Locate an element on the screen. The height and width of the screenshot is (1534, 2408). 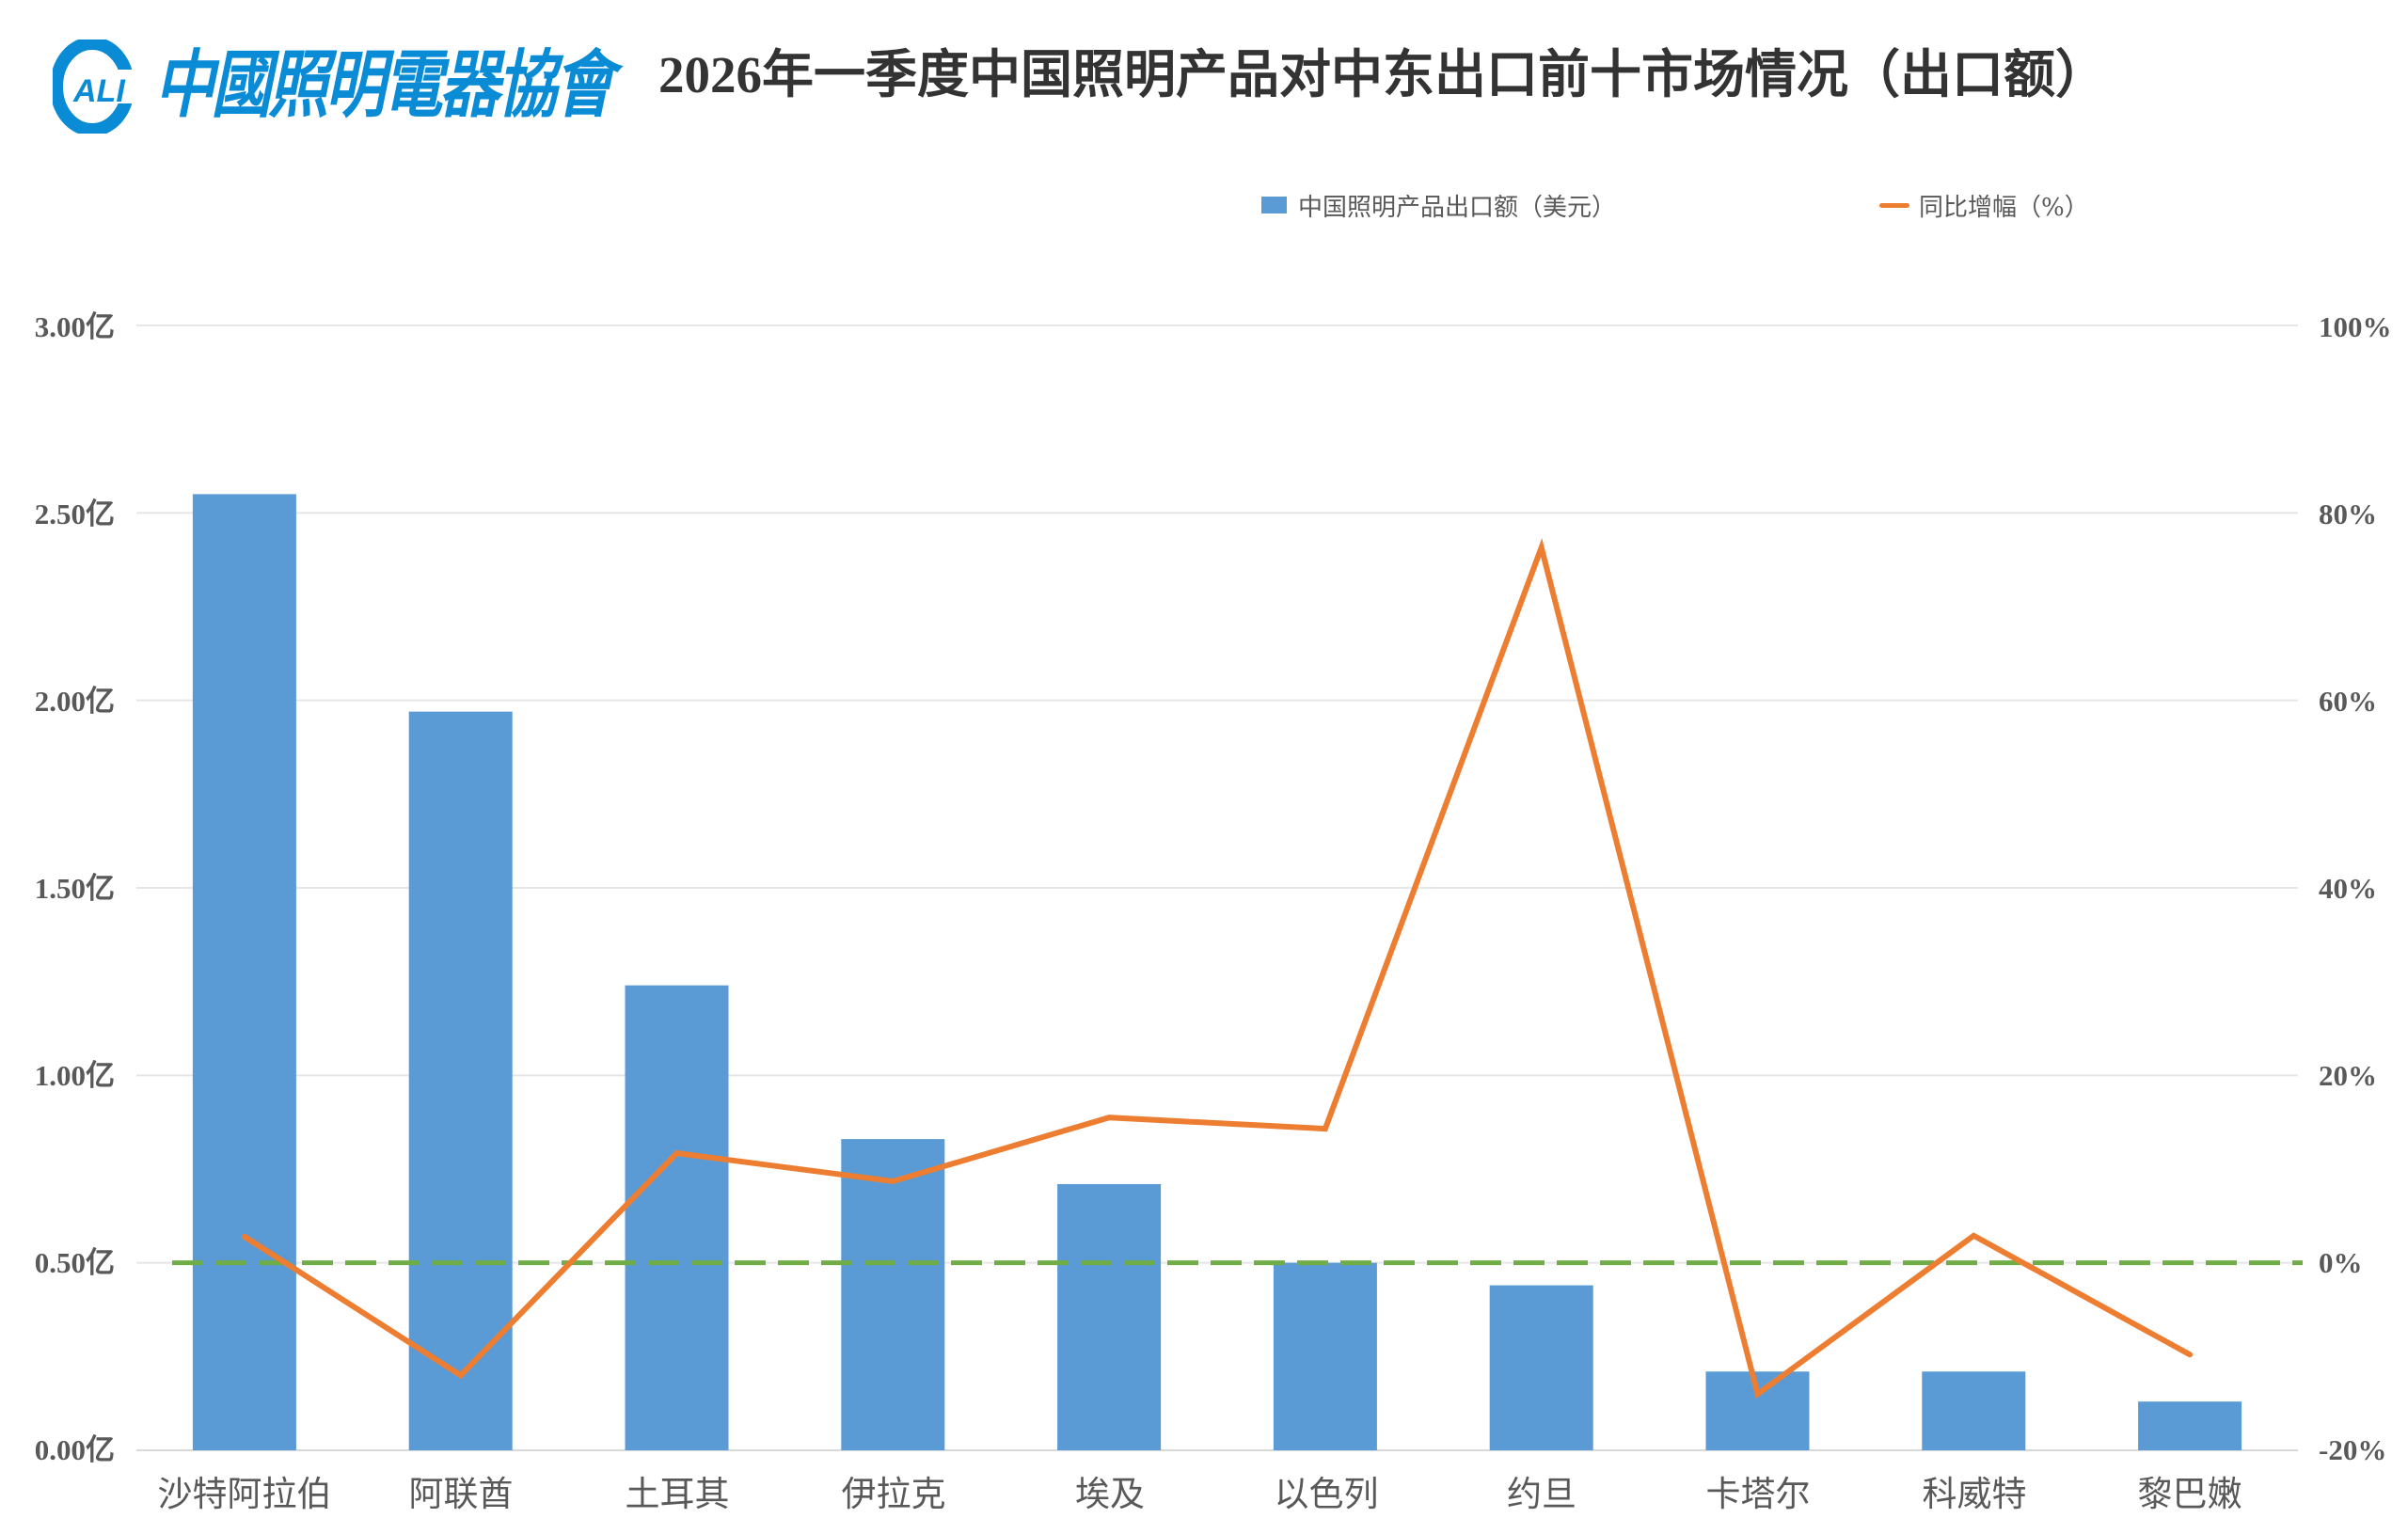
right-axis-tick: 20% is located at coordinates (2348, 1075).